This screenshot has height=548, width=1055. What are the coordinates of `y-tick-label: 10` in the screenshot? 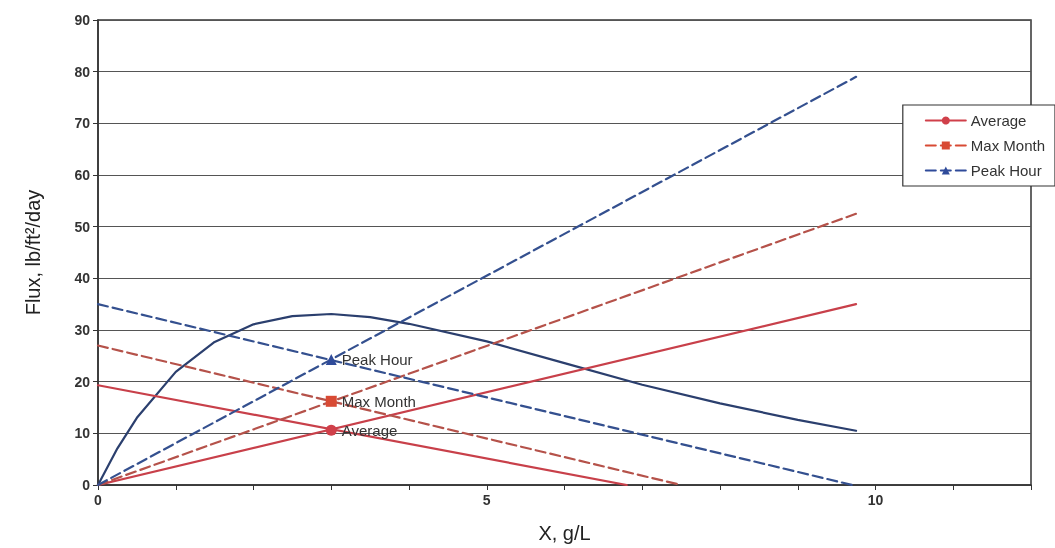 It's located at (82, 433).